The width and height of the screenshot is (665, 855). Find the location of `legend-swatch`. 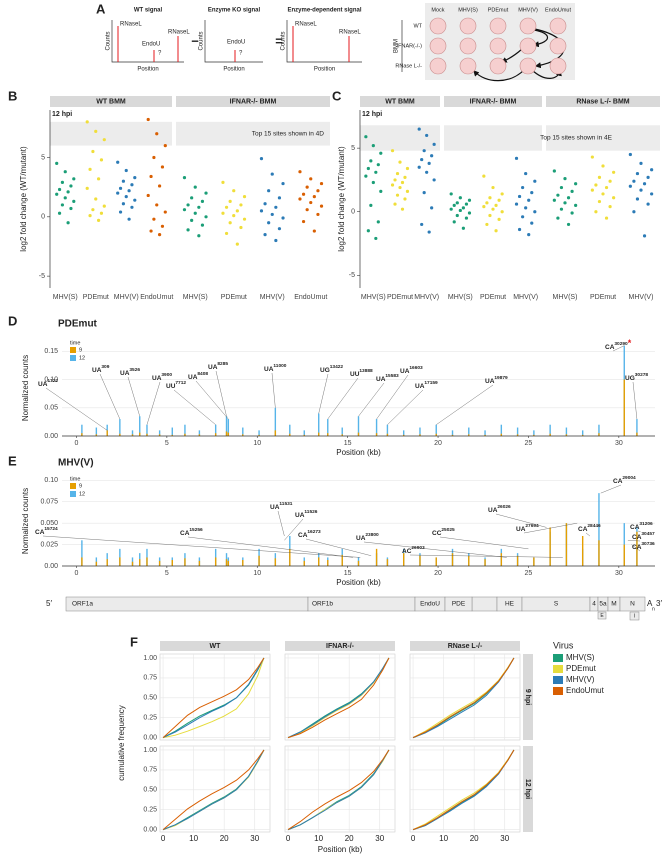

legend-swatch is located at coordinates (558, 680).